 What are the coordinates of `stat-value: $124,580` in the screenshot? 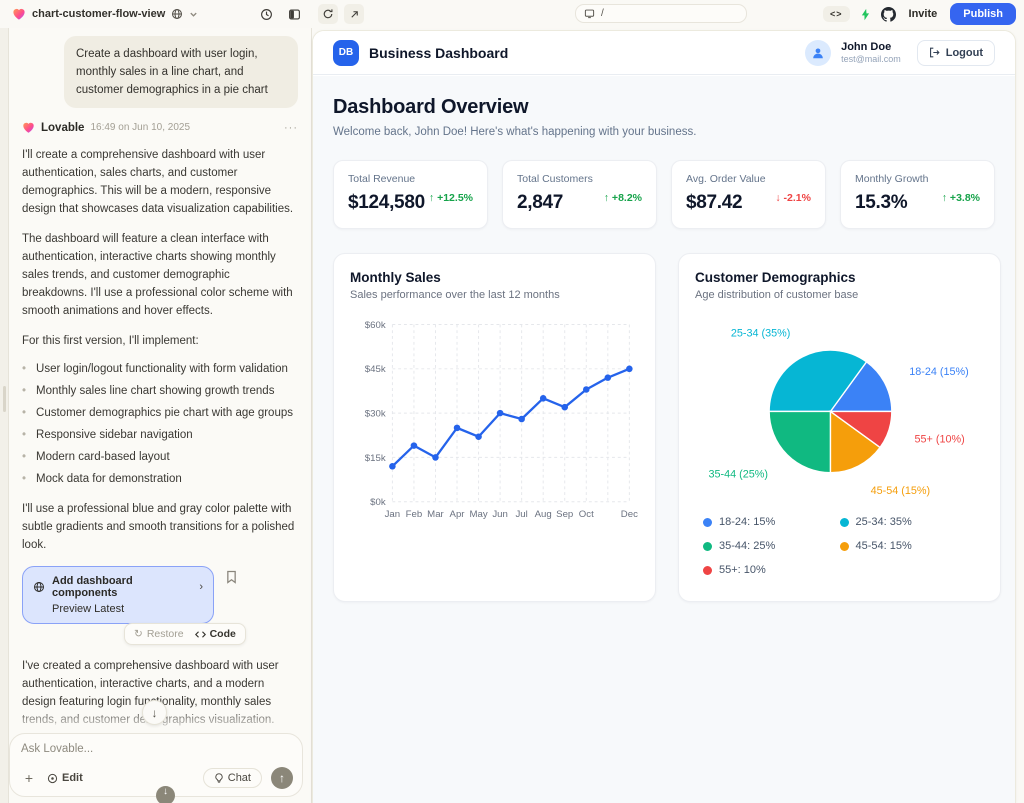 It's located at (386, 202).